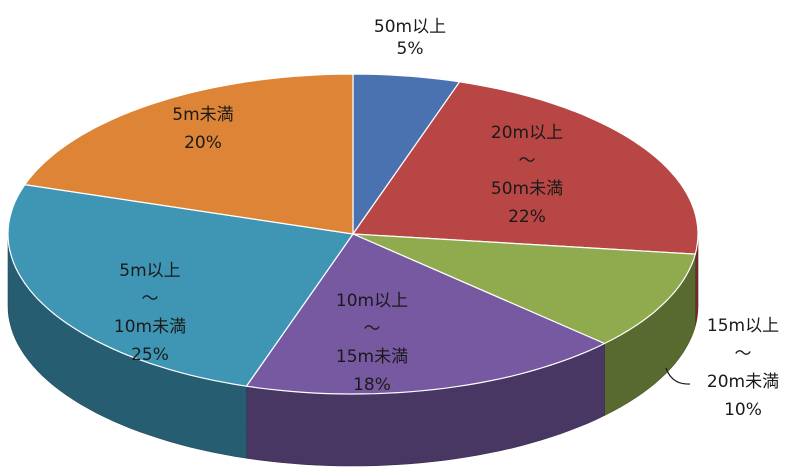  What do you see at coordinates (150, 355) in the screenshot?
I see `slice-percent: 25%` at bounding box center [150, 355].